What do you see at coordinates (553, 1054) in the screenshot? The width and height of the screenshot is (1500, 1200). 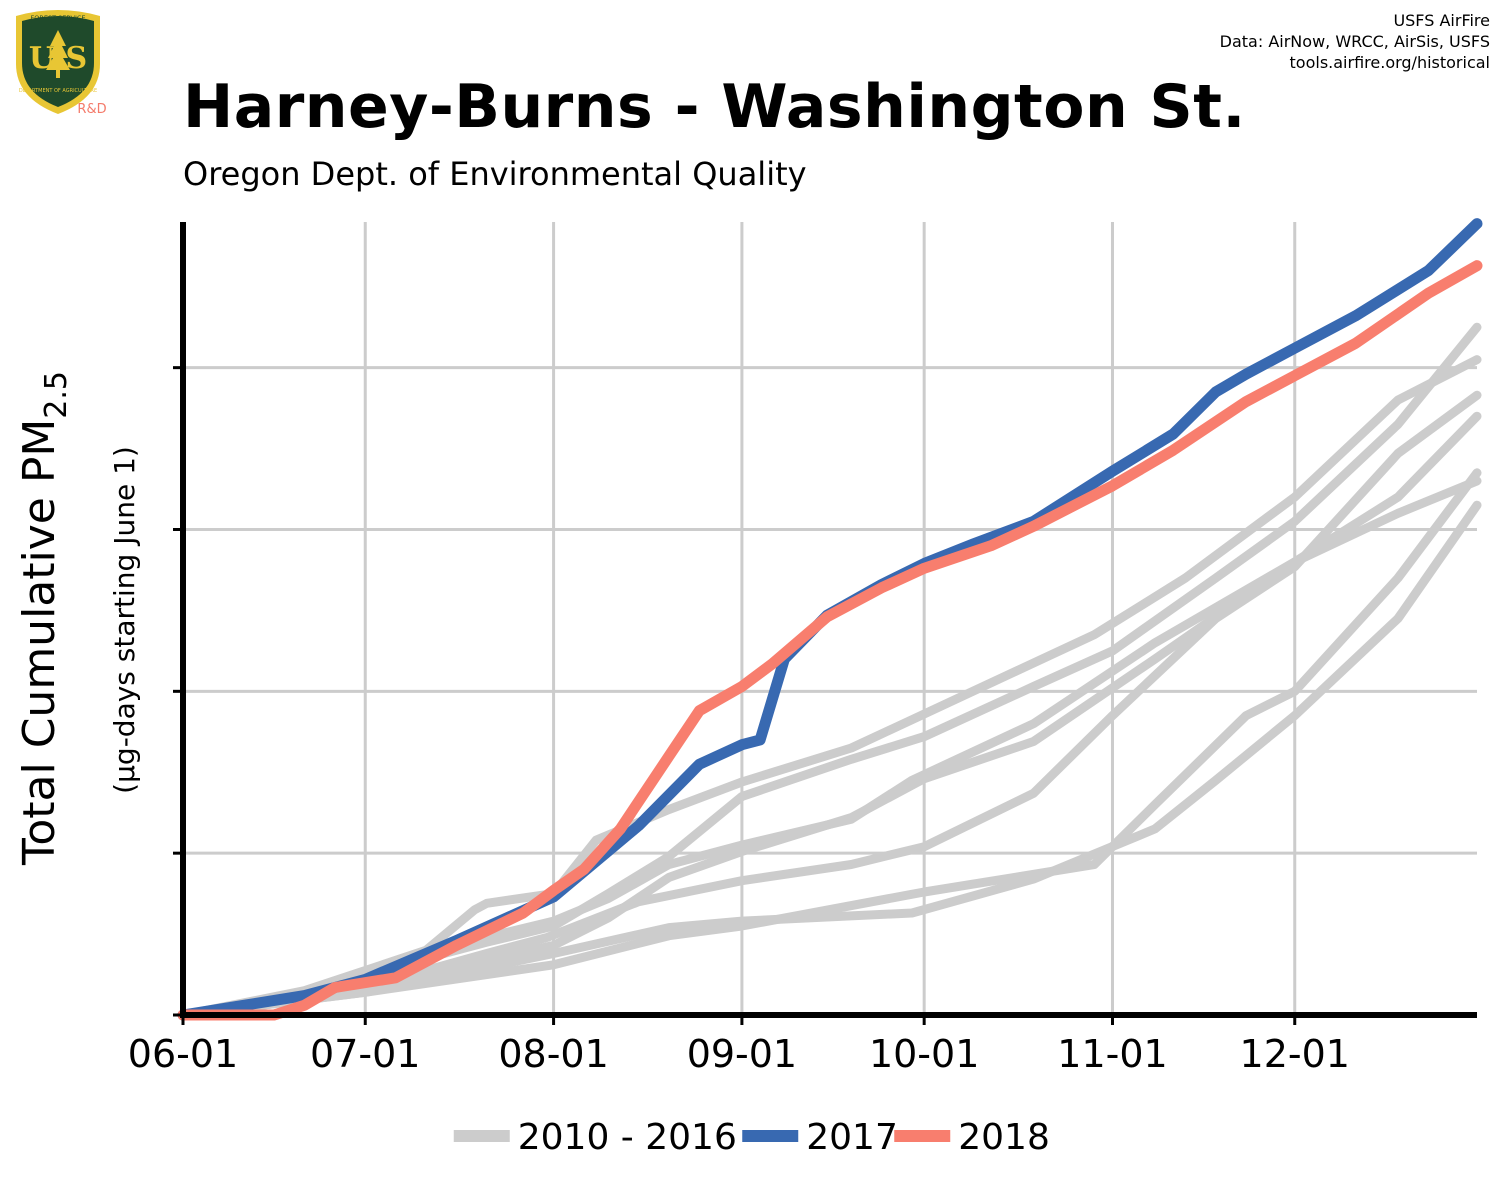 I see `x-tick-label: 08-01` at bounding box center [553, 1054].